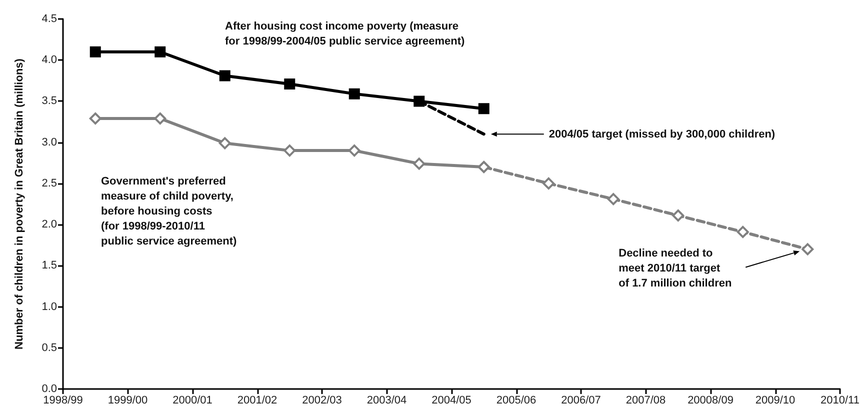  What do you see at coordinates (49, 348) in the screenshot?
I see `y-tick-label: 0.5` at bounding box center [49, 348].